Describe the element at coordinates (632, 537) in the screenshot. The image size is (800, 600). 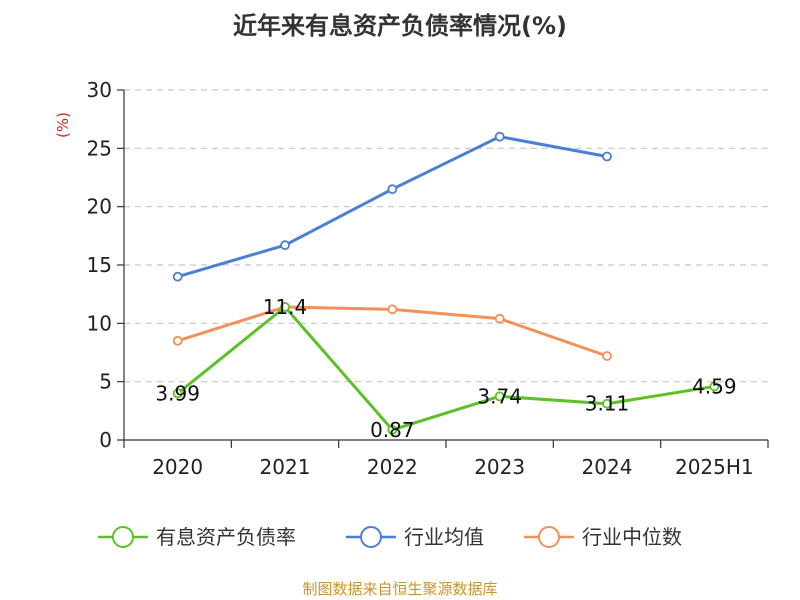
I see `legend-label: 行业中位数` at that location.